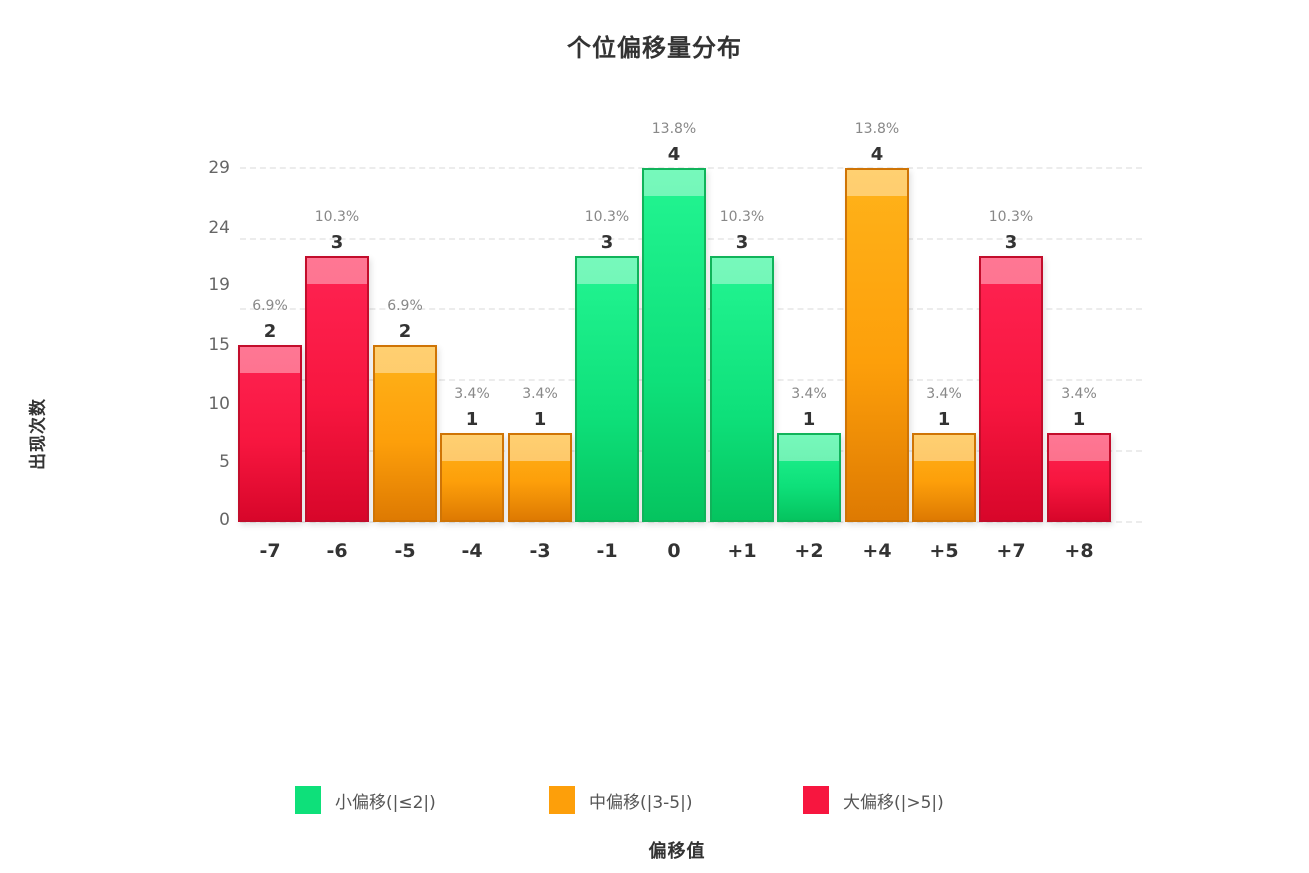  What do you see at coordinates (219, 285) in the screenshot?
I see `y-tick-label: 19` at bounding box center [219, 285].